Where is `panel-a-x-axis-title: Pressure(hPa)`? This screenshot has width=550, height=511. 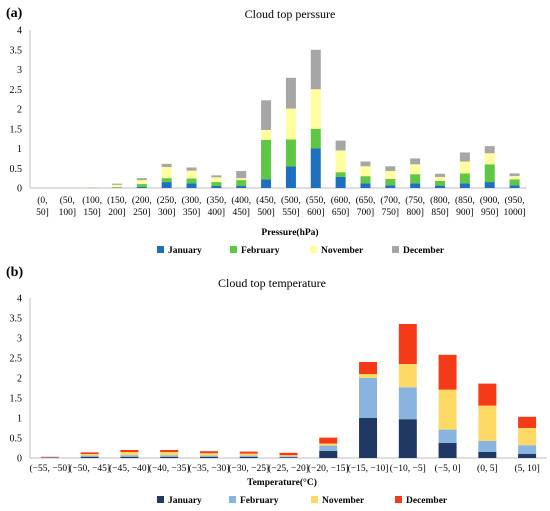
panel-a-x-axis-title: Pressure(hPa) is located at coordinates (289, 232).